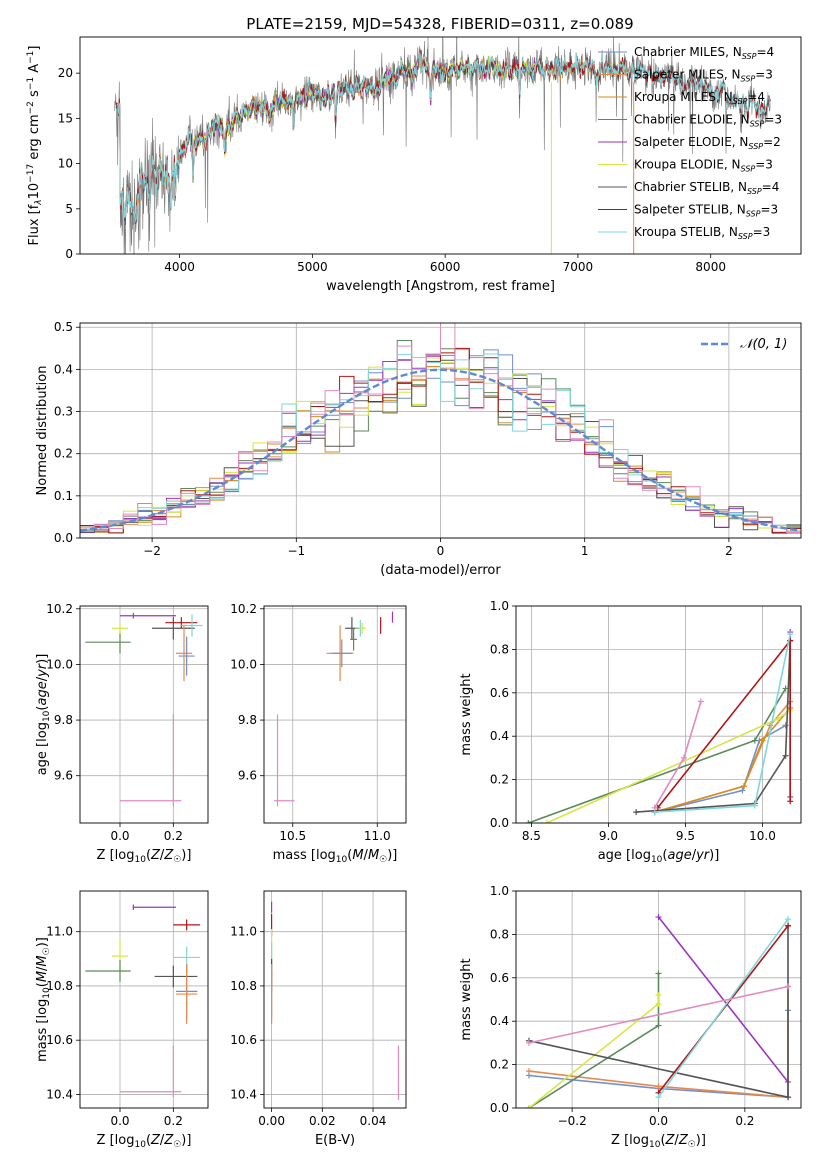 The width and height of the screenshot is (819, 1170). What do you see at coordinates (710, 267) in the screenshot?
I see `x-tick-label: 8000` at bounding box center [710, 267].